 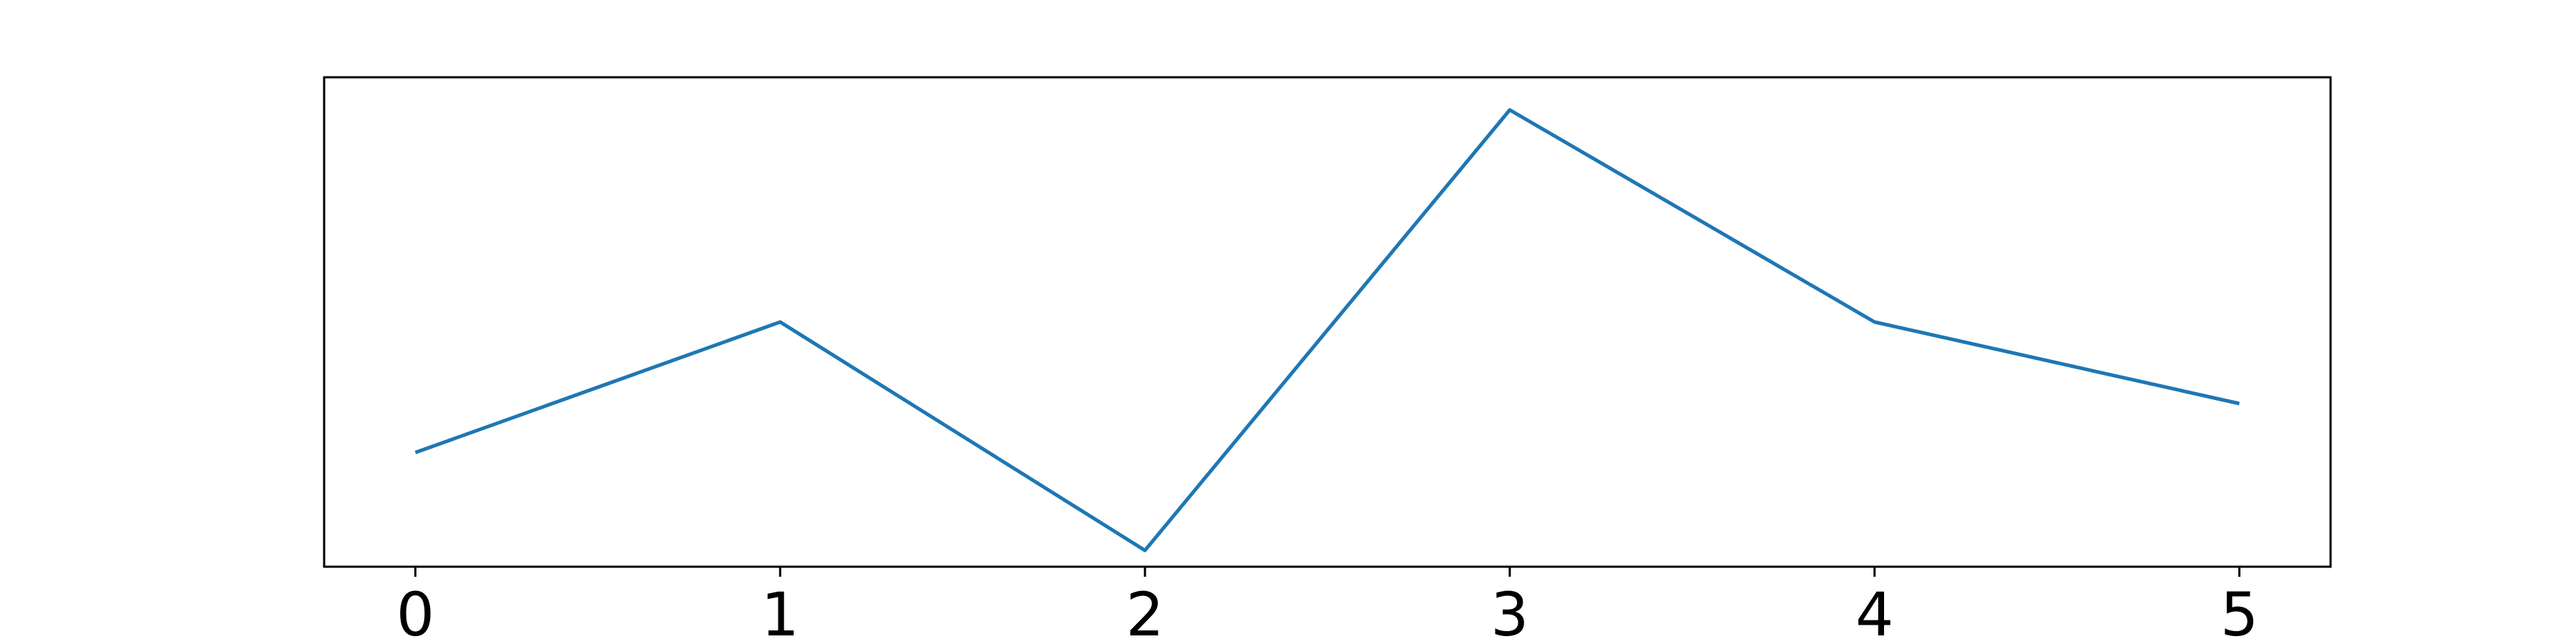 I want to click on x-axis: 0 1 2 3 4 5, so click(x=1327, y=605).